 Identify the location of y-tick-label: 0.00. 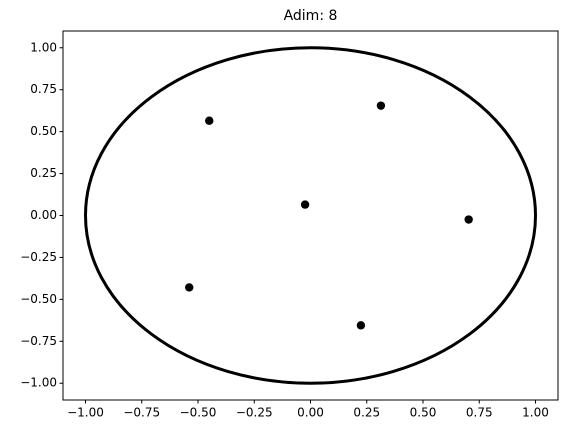
(43, 215).